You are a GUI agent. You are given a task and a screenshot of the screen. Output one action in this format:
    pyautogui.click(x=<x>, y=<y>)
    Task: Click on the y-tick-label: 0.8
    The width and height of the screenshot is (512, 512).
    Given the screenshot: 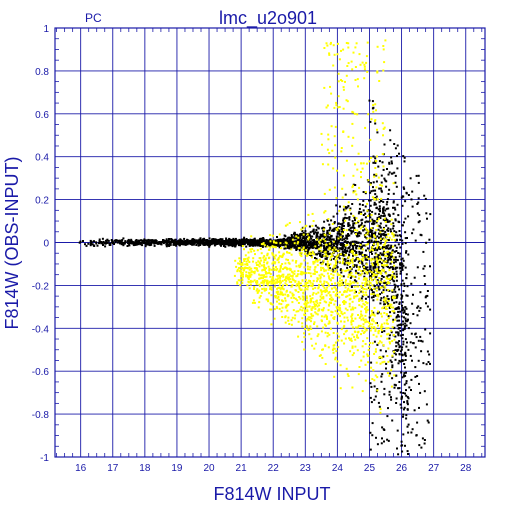 What is the action you would take?
    pyautogui.click(x=42, y=72)
    